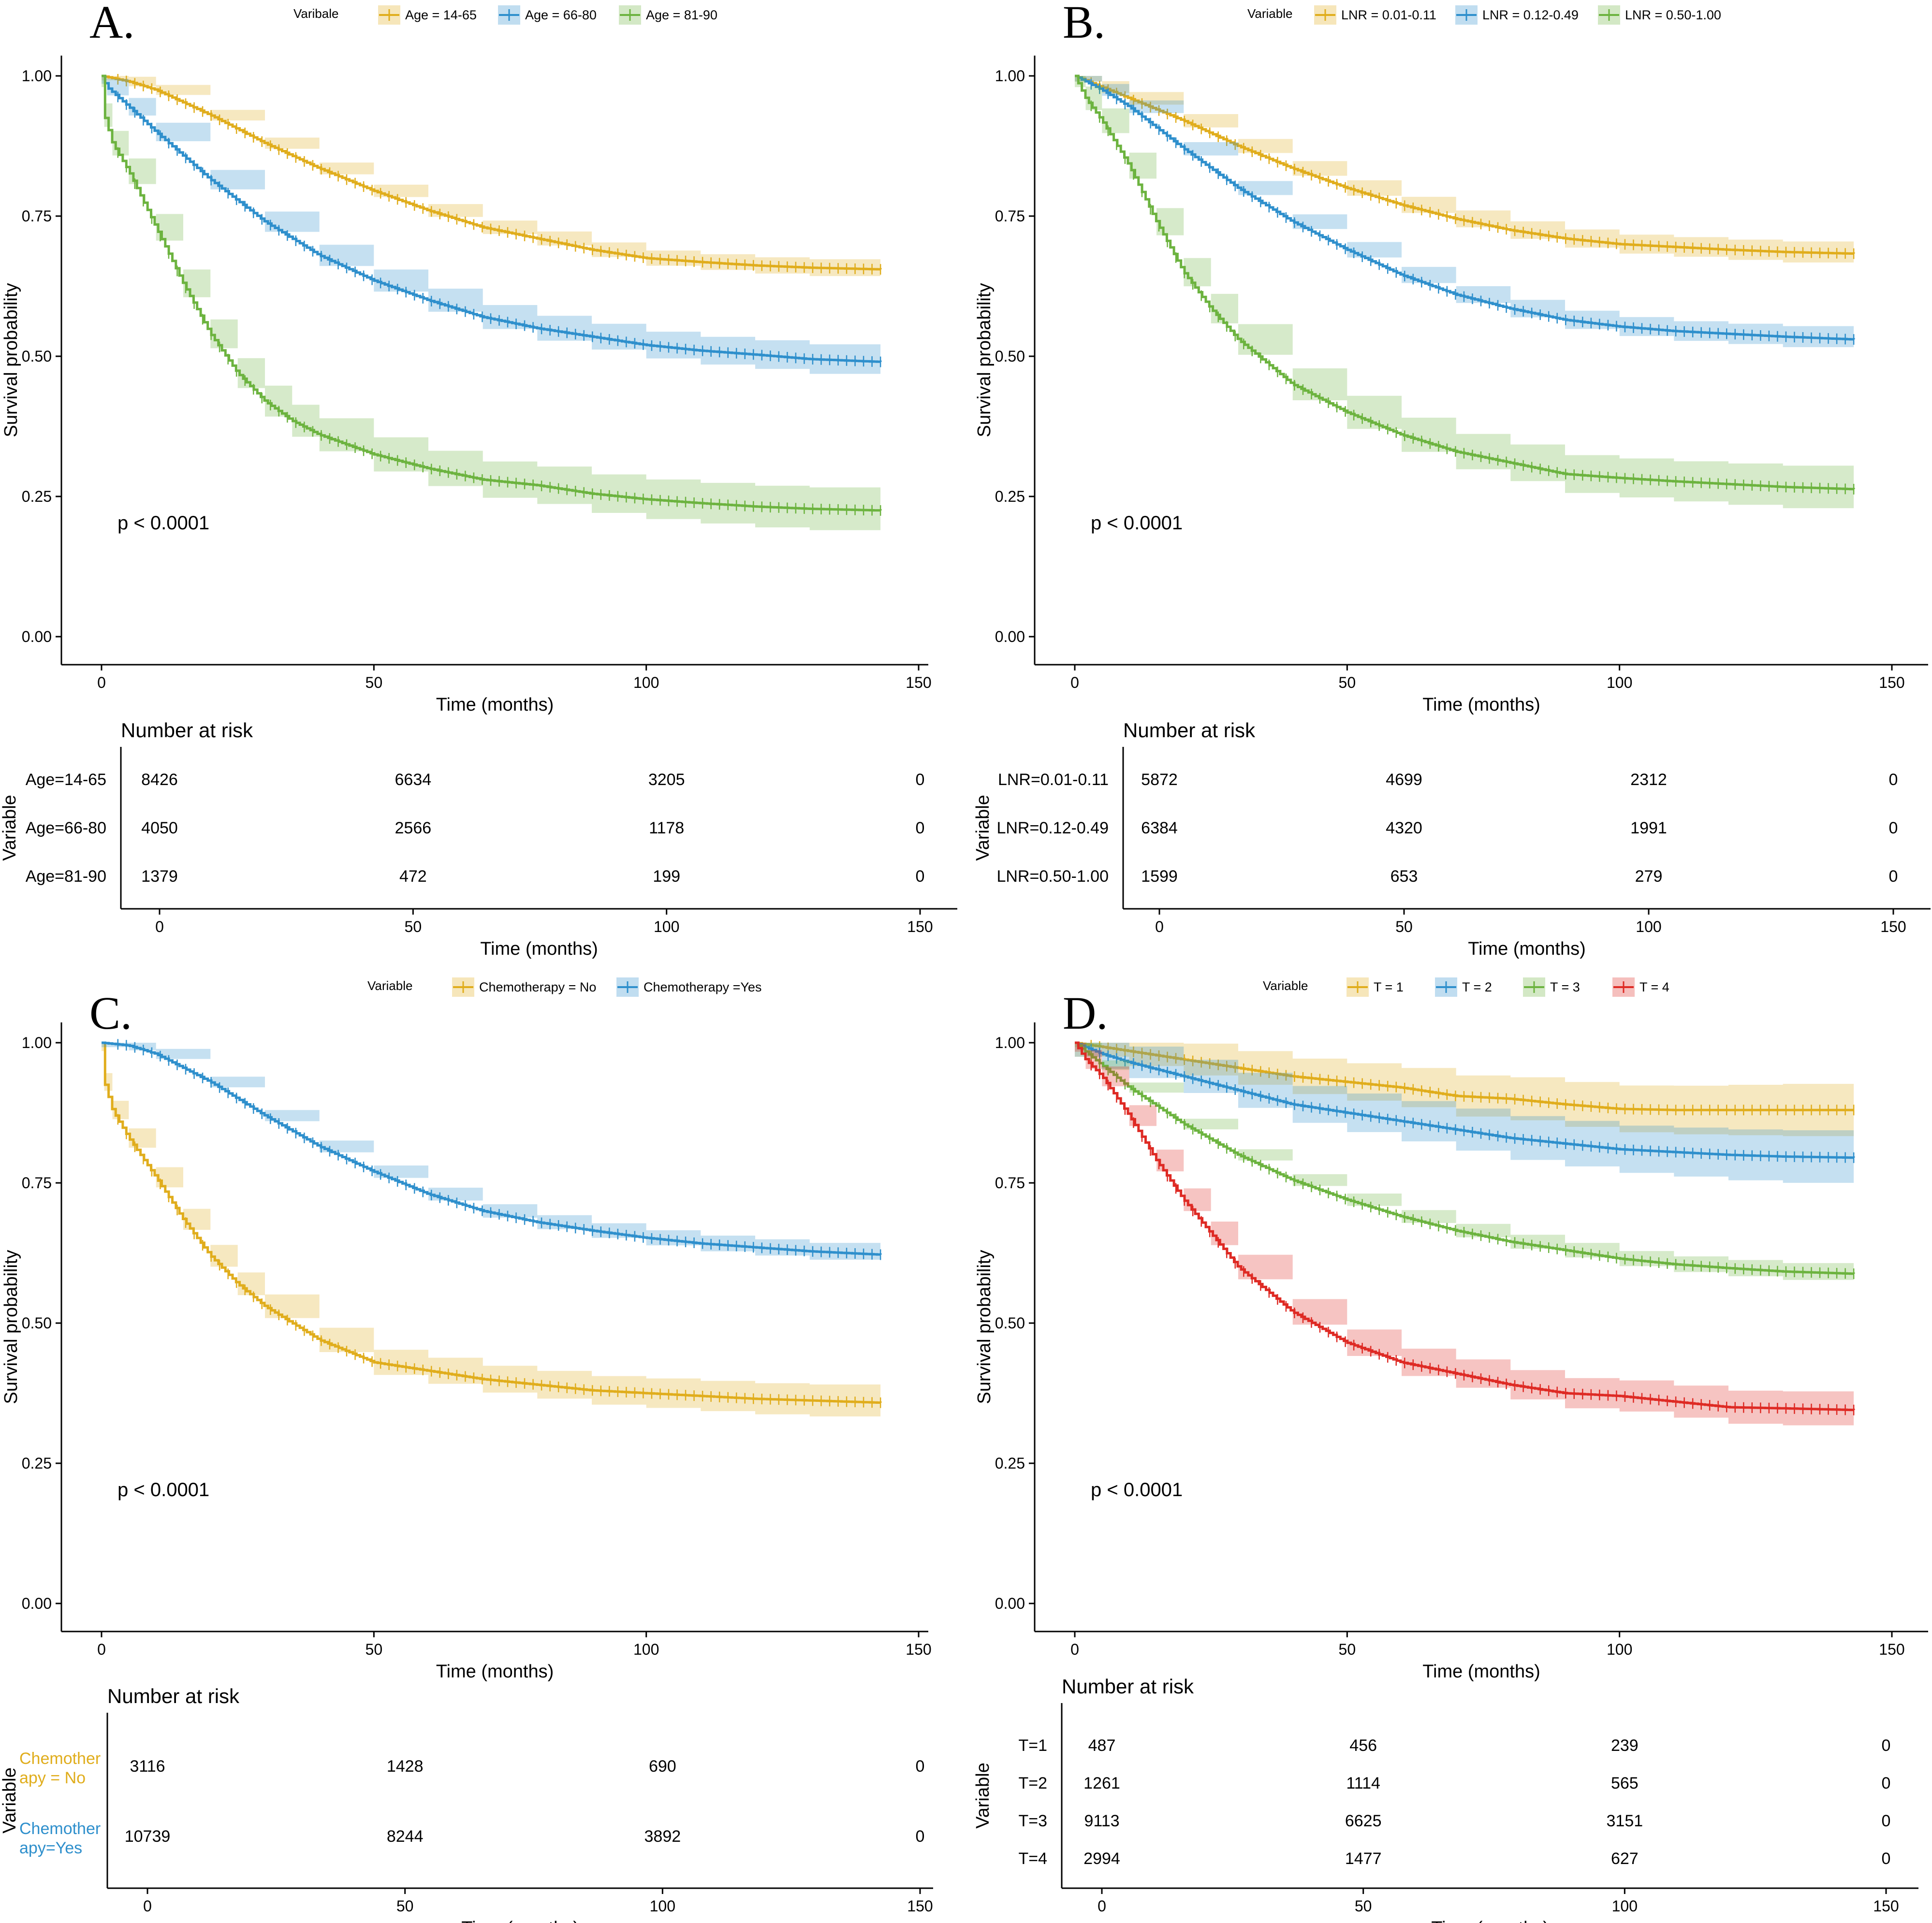  I want to click on risk-row-label-line: apy=Yes, so click(50, 1848).